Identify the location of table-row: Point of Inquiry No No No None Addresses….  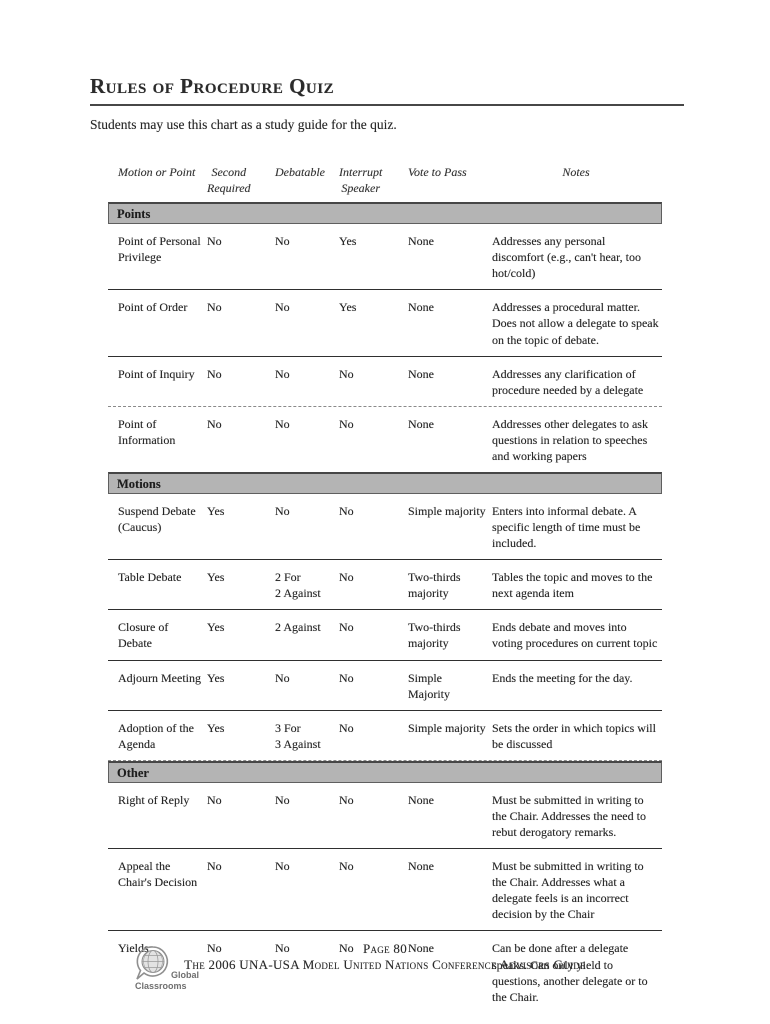
(385, 382).